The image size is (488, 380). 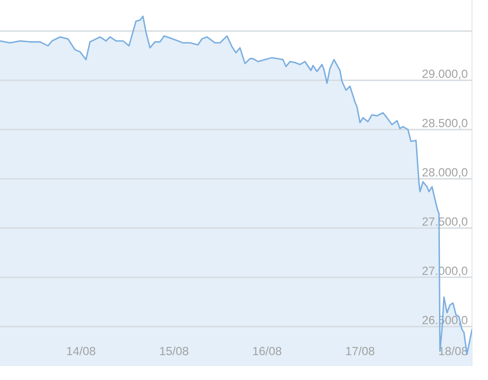 I want to click on x-tick-label: 15/08, so click(x=174, y=351).